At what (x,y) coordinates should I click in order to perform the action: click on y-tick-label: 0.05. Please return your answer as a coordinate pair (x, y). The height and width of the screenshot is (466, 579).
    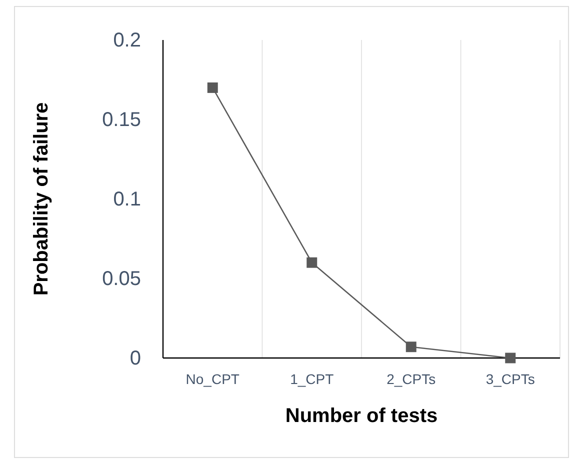
    Looking at the image, I should click on (121, 279).